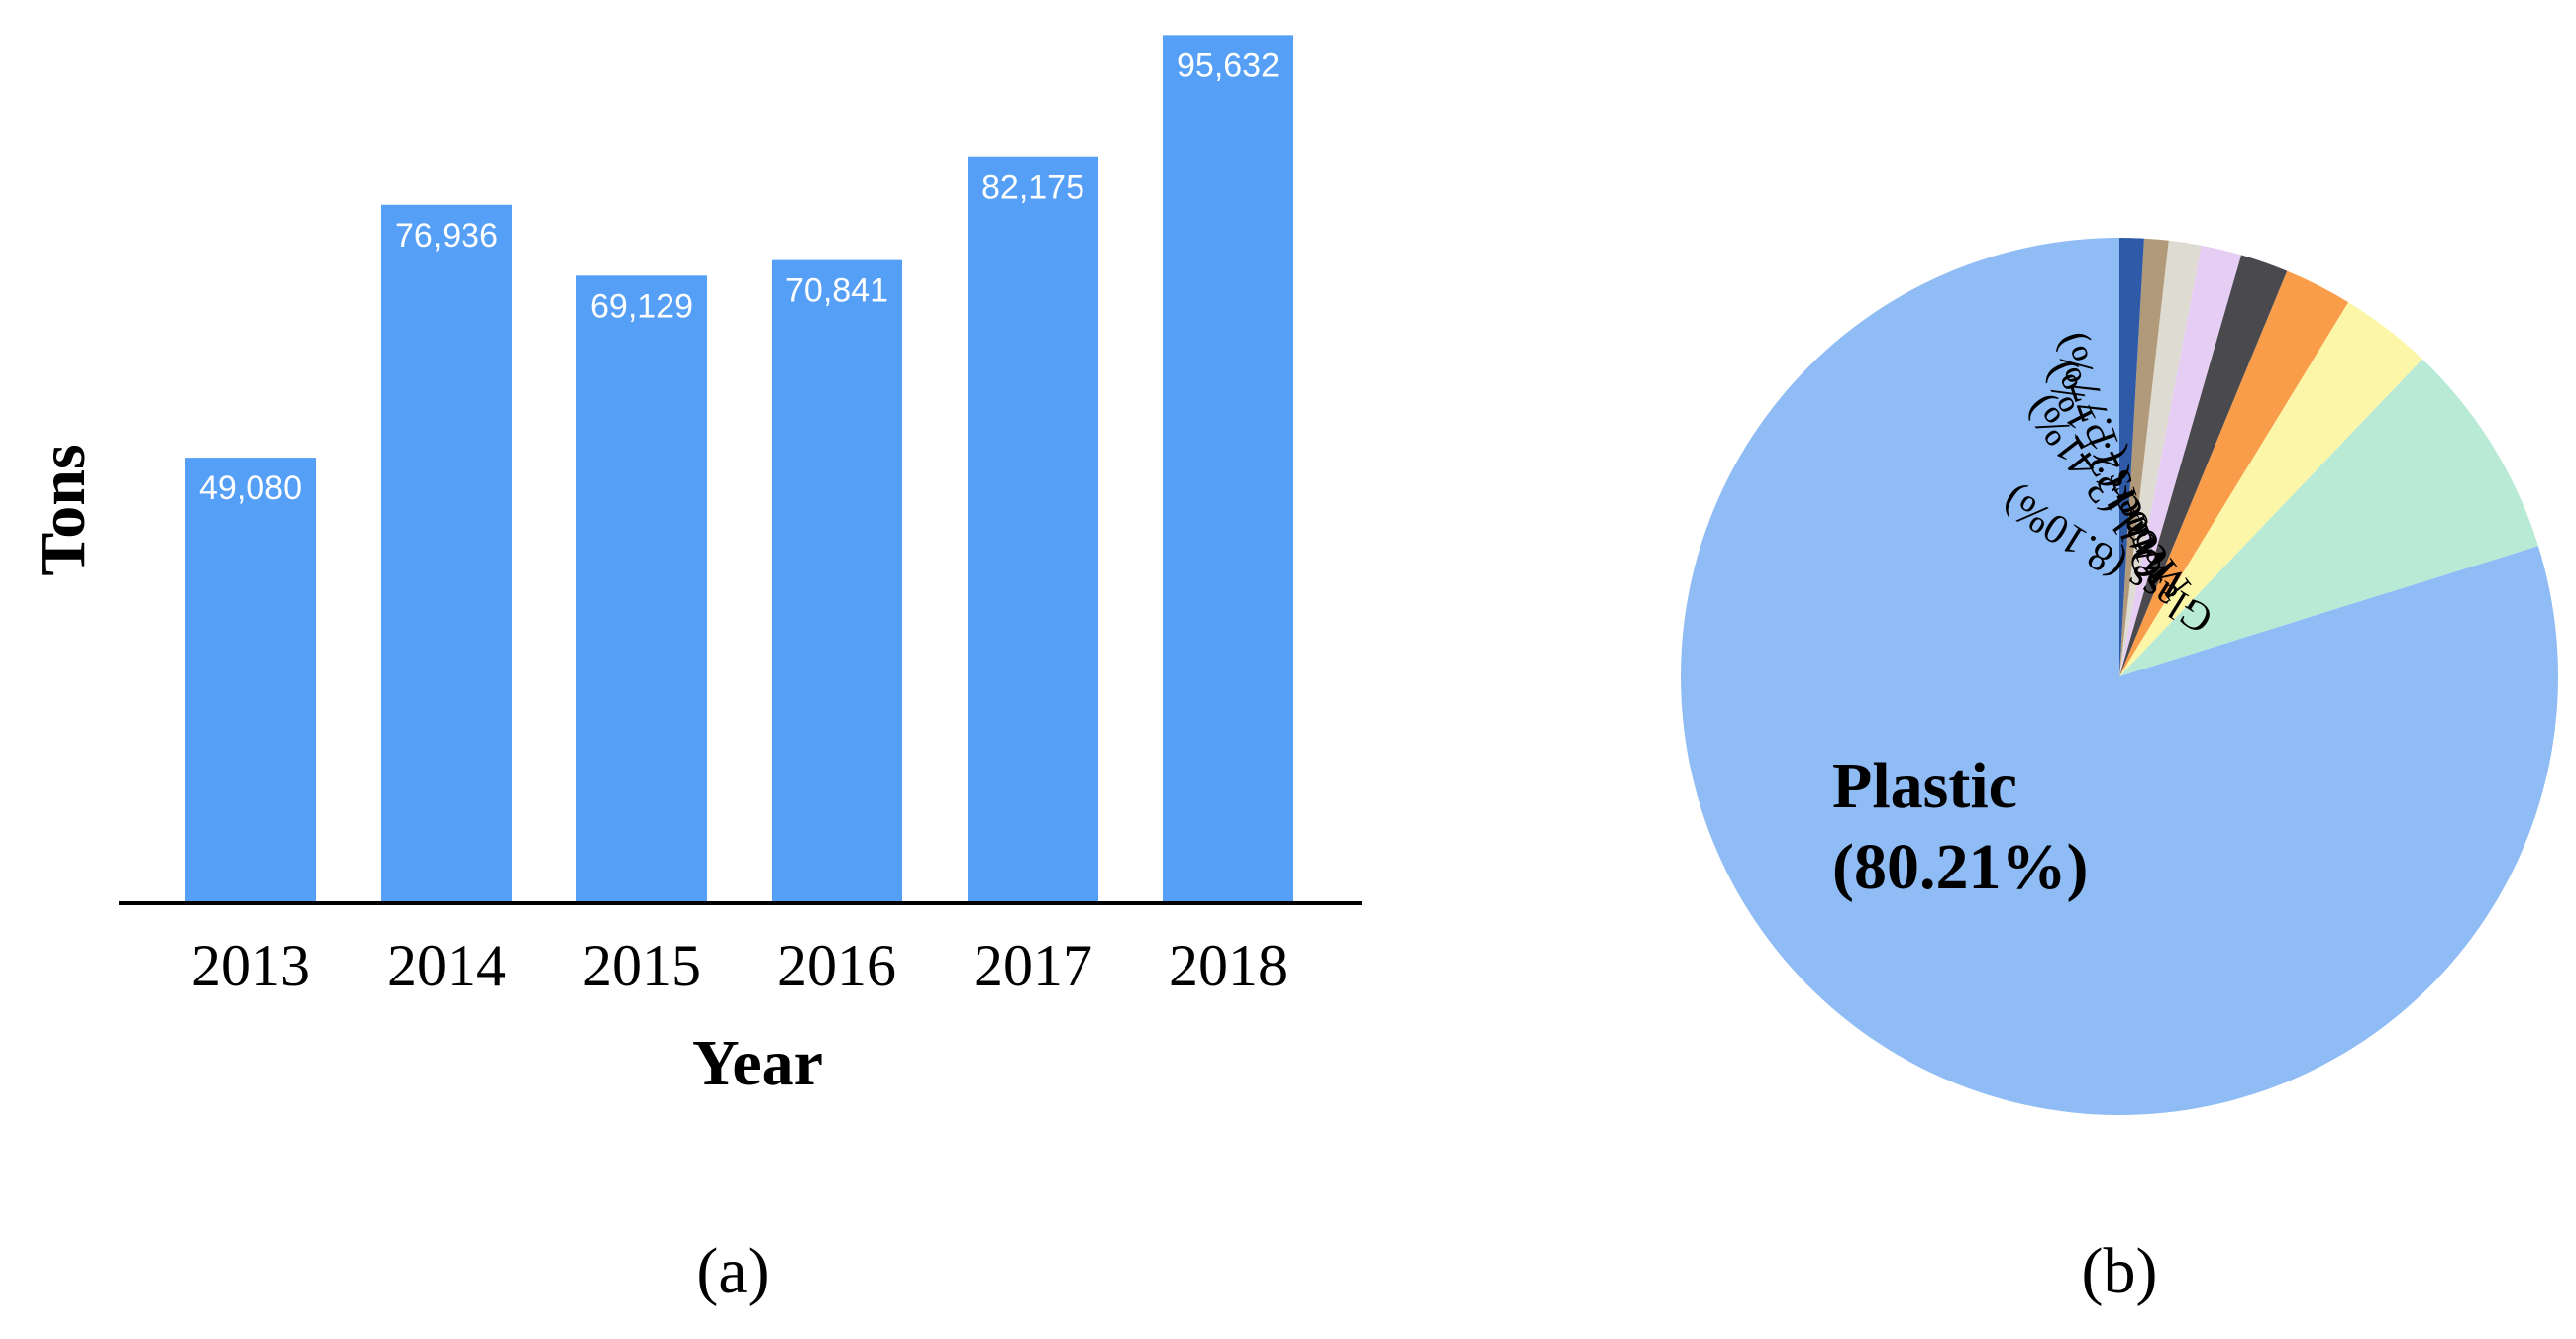  What do you see at coordinates (446, 554) in the screenshot?
I see `bar-2014` at bounding box center [446, 554].